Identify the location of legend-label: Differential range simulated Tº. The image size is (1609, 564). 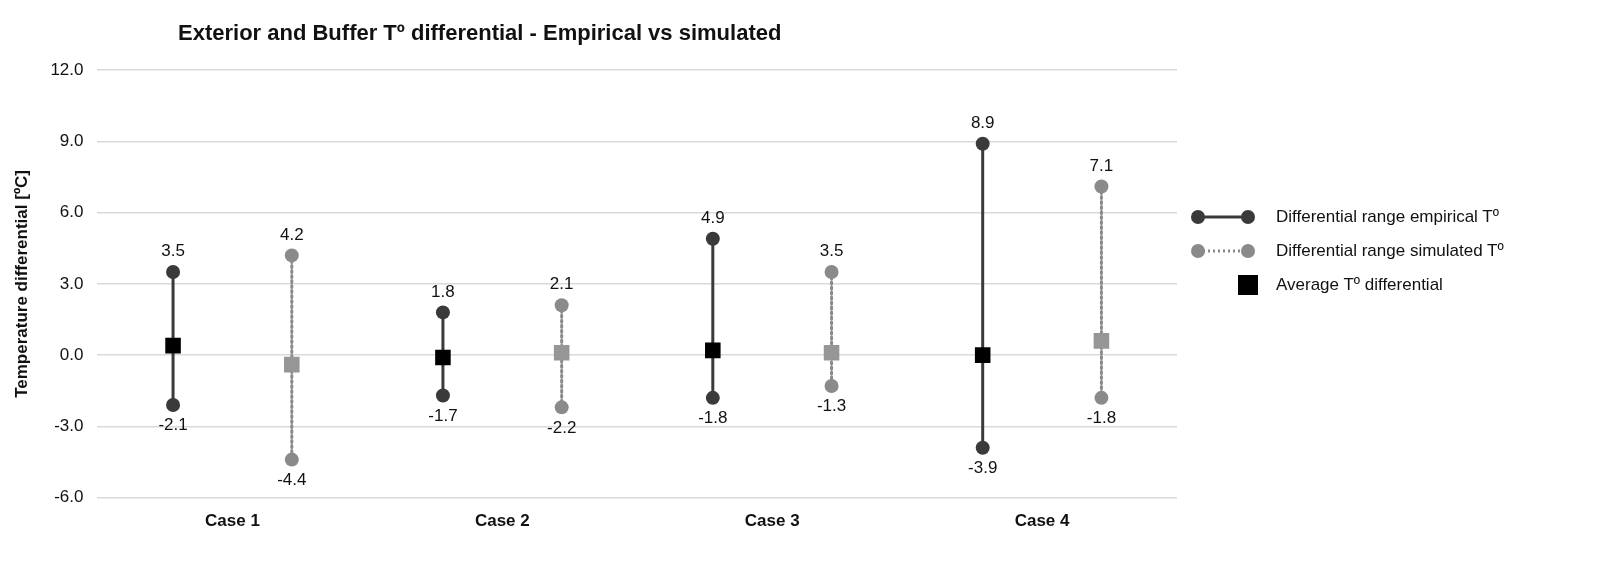
(1390, 251).